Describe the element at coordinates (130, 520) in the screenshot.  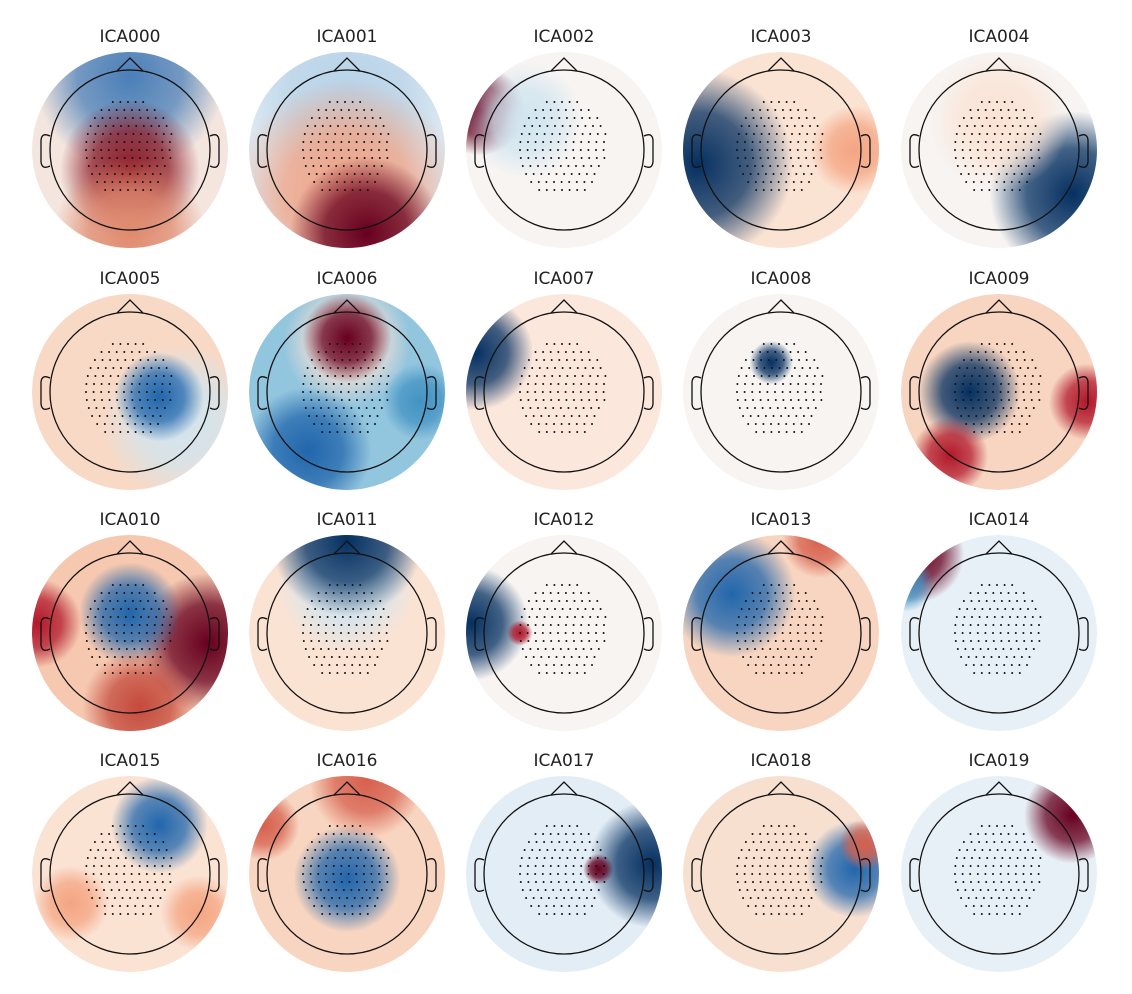
I see `map-title: ICA010` at that location.